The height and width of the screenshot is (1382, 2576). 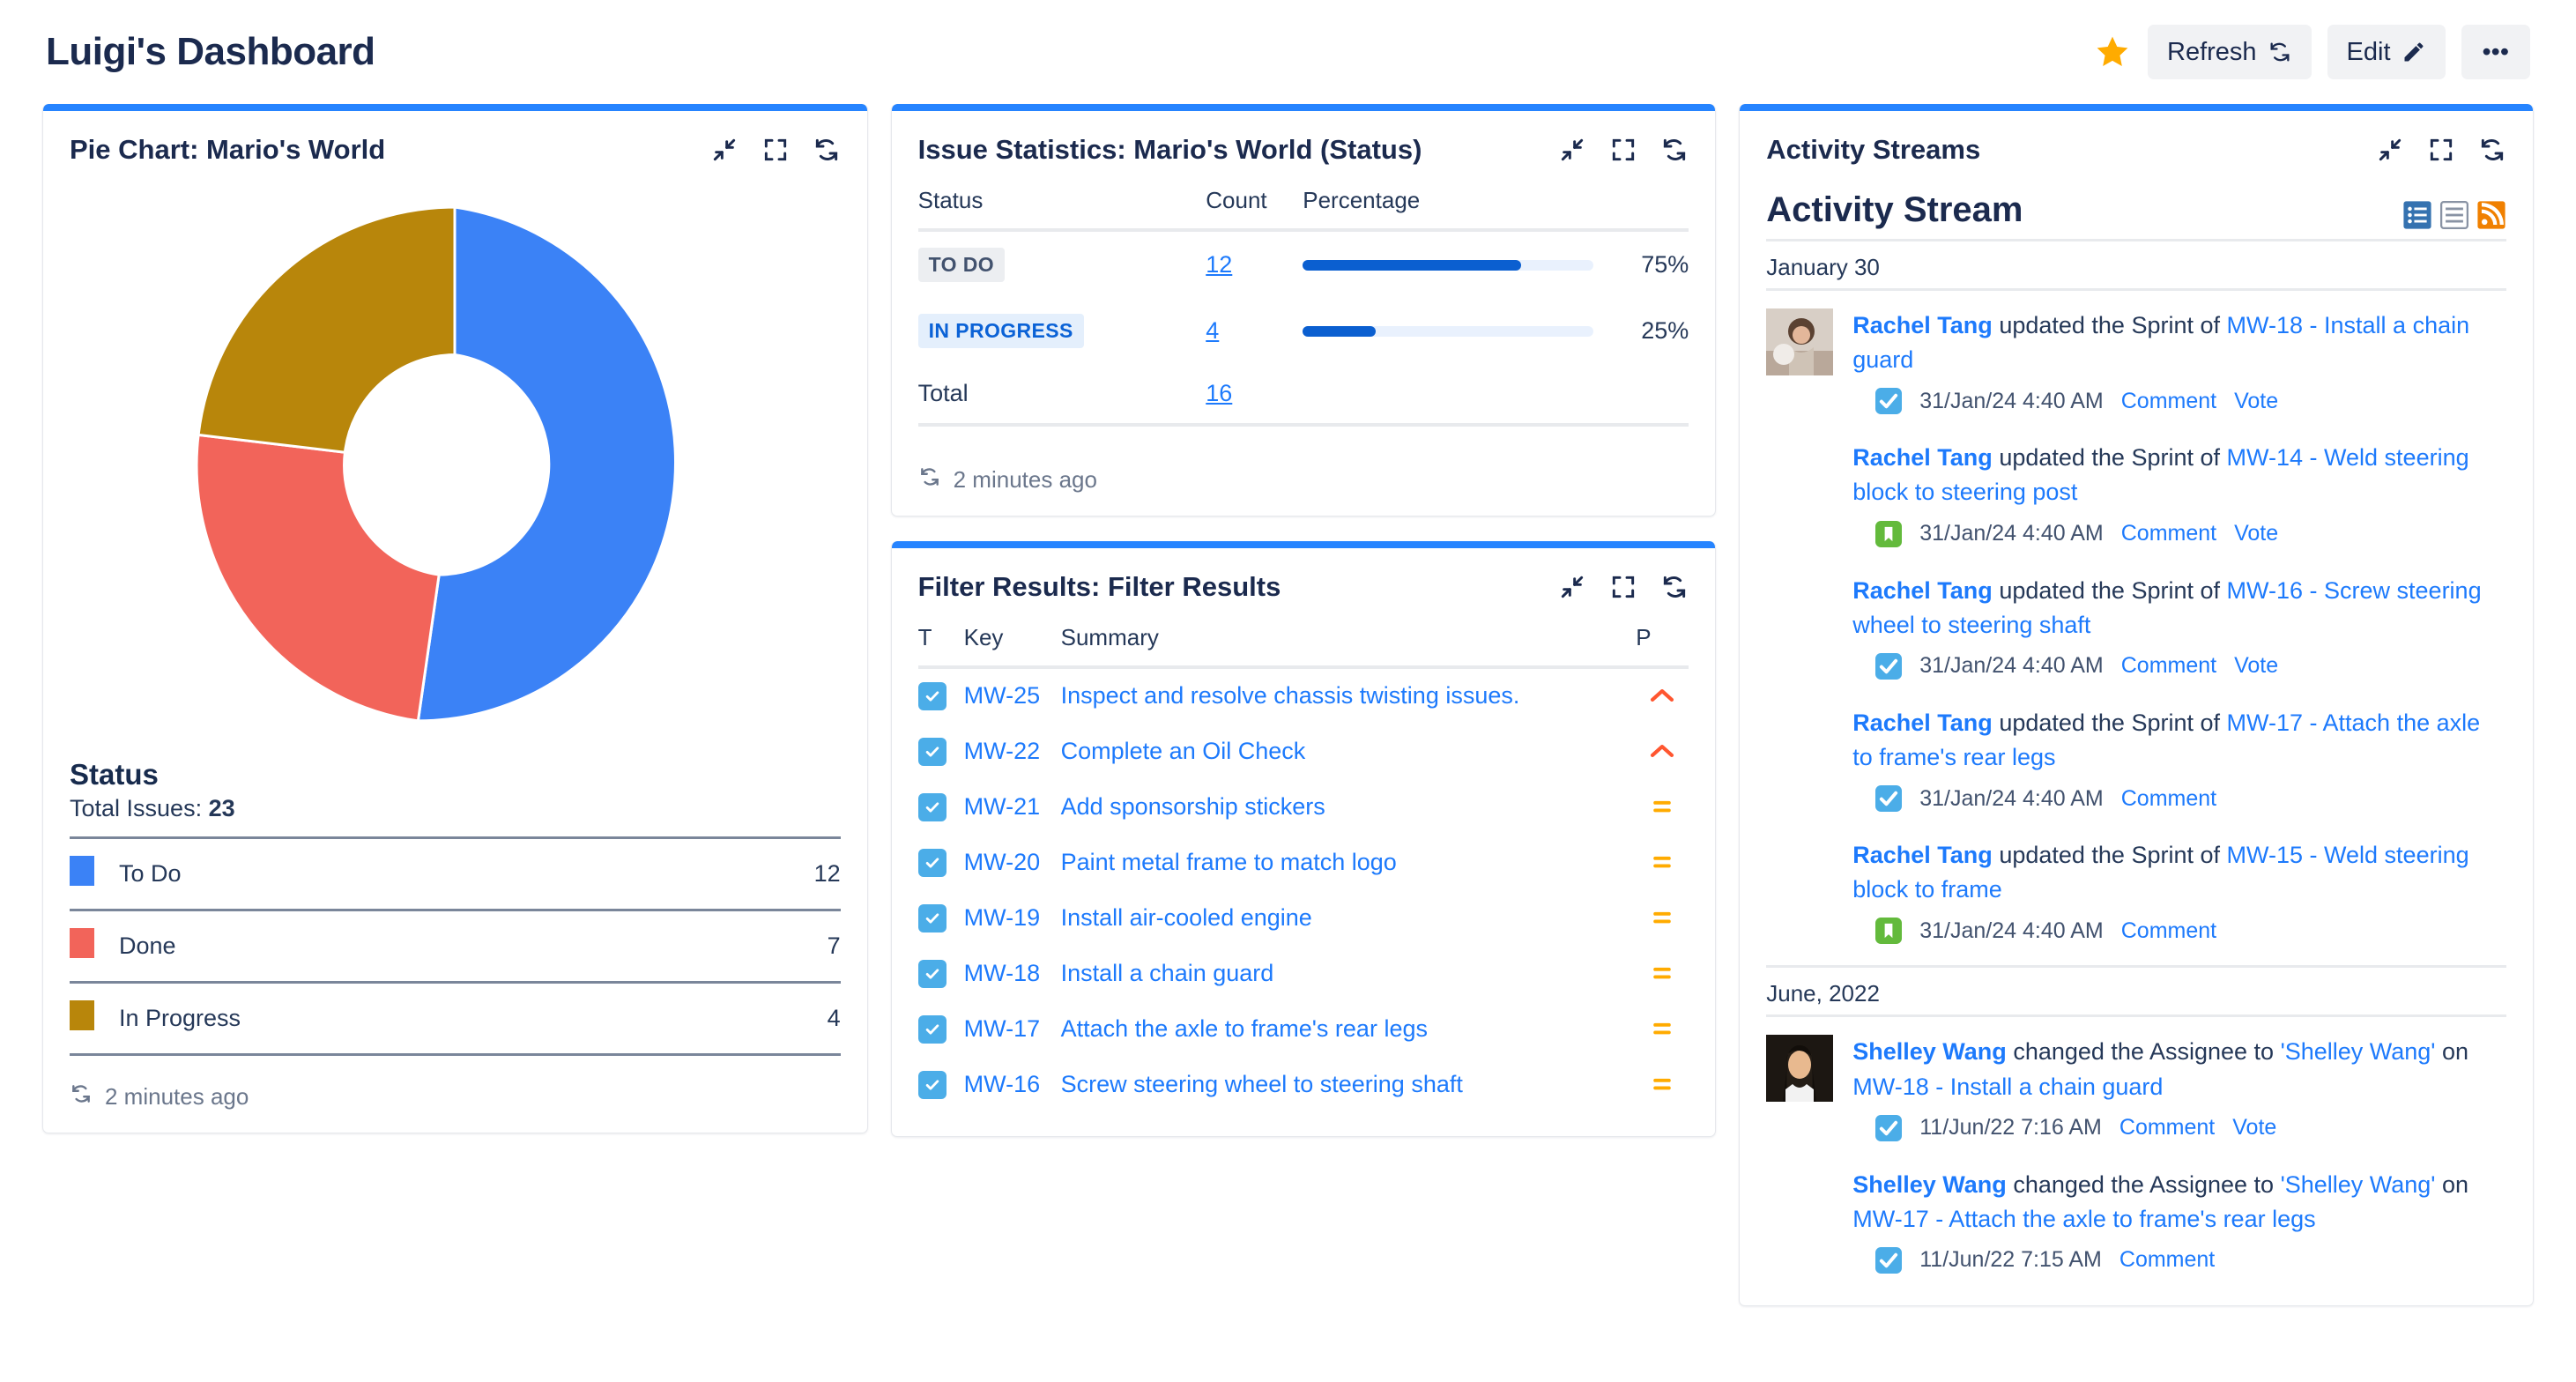 What do you see at coordinates (1002, 862) in the screenshot?
I see `issue-key-link: MW-20` at bounding box center [1002, 862].